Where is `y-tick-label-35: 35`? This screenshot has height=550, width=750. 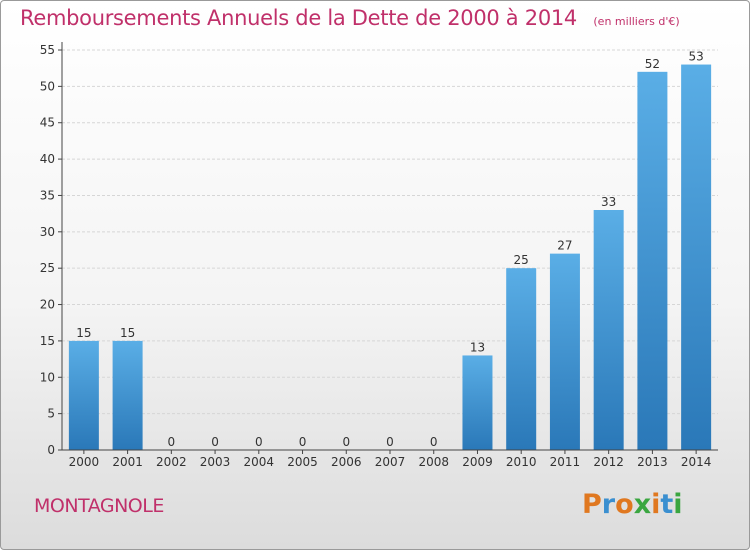 y-tick-label-35: 35 is located at coordinates (47, 195).